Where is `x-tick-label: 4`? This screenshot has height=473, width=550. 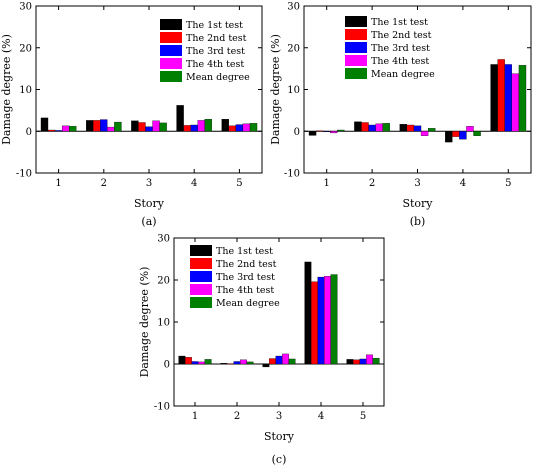
x-tick-label: 4 is located at coordinates (321, 416).